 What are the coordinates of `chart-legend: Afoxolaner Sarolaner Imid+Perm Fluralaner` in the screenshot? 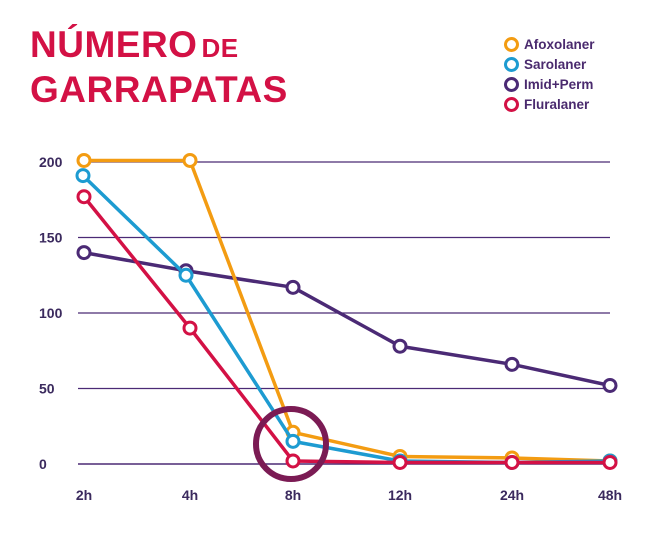 It's located at (549, 74).